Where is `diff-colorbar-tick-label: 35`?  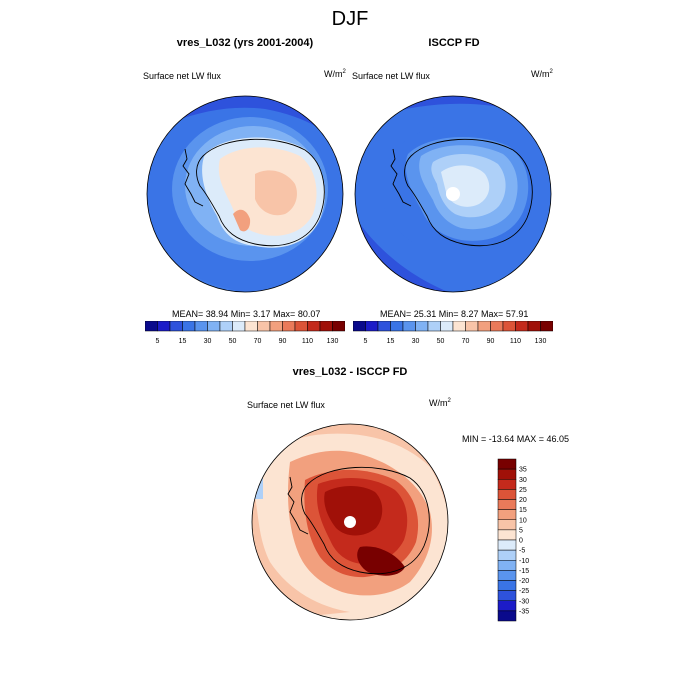
diff-colorbar-tick-label: 35 is located at coordinates (523, 470).